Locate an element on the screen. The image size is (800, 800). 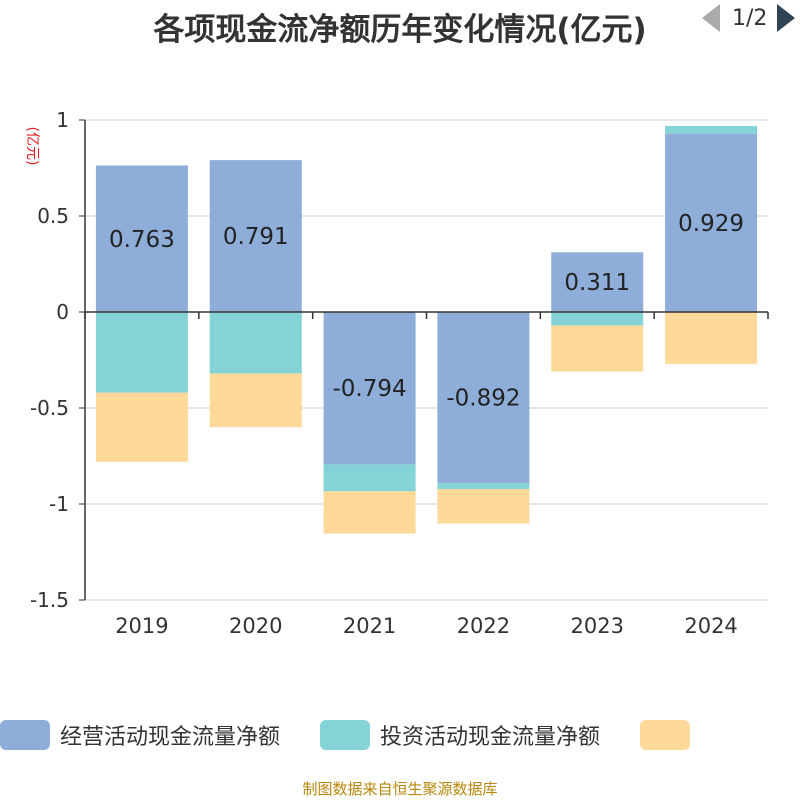
y-tick-label: 0 is located at coordinates (62, 312).